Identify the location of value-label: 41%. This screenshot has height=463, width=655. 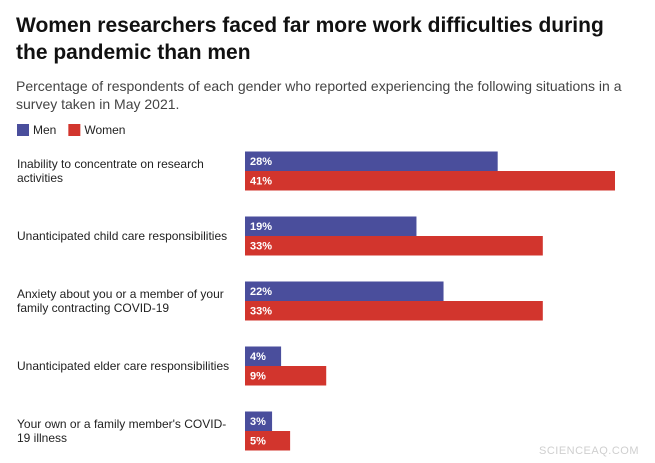
(261, 182).